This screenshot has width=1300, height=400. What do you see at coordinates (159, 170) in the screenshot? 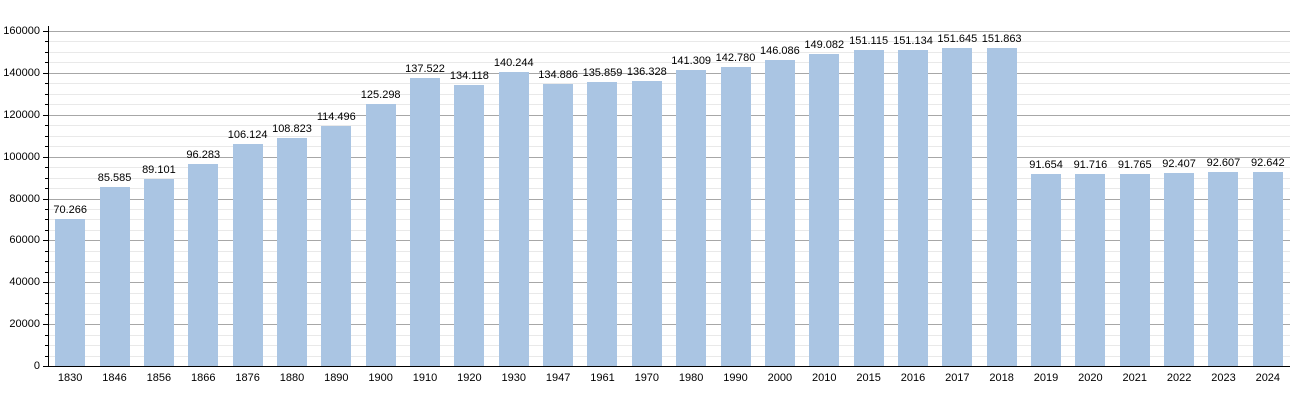
I see `bar-value-label: 89.101` at bounding box center [159, 170].